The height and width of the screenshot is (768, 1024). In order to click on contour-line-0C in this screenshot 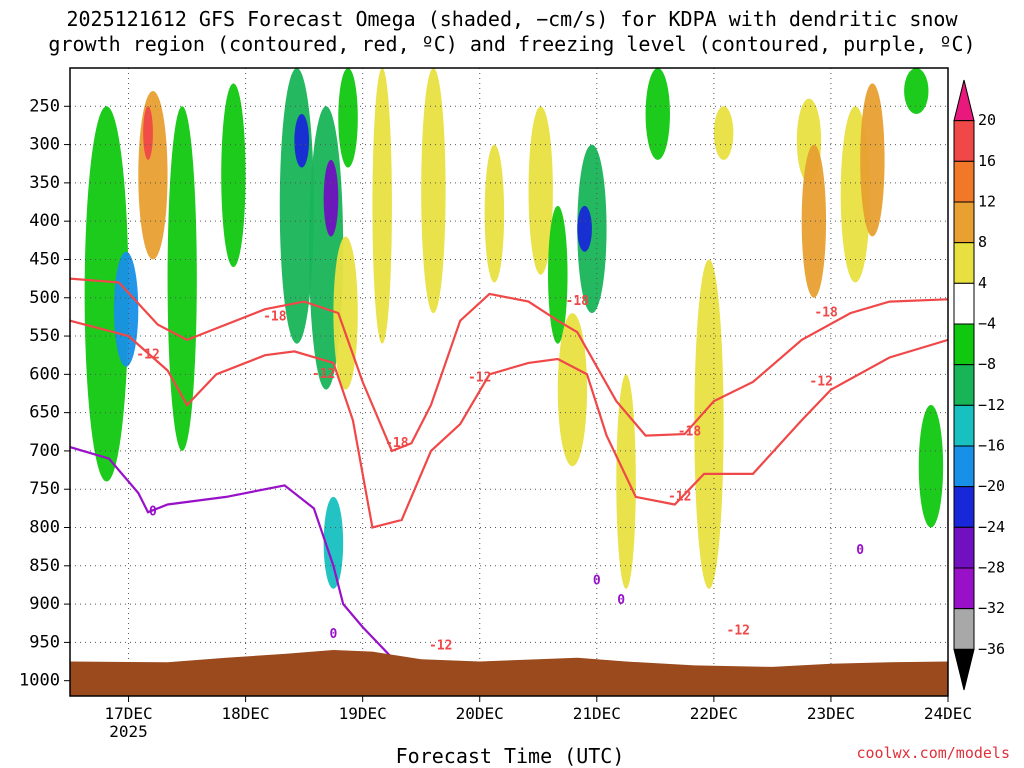, I will do `click(236, 554)`.